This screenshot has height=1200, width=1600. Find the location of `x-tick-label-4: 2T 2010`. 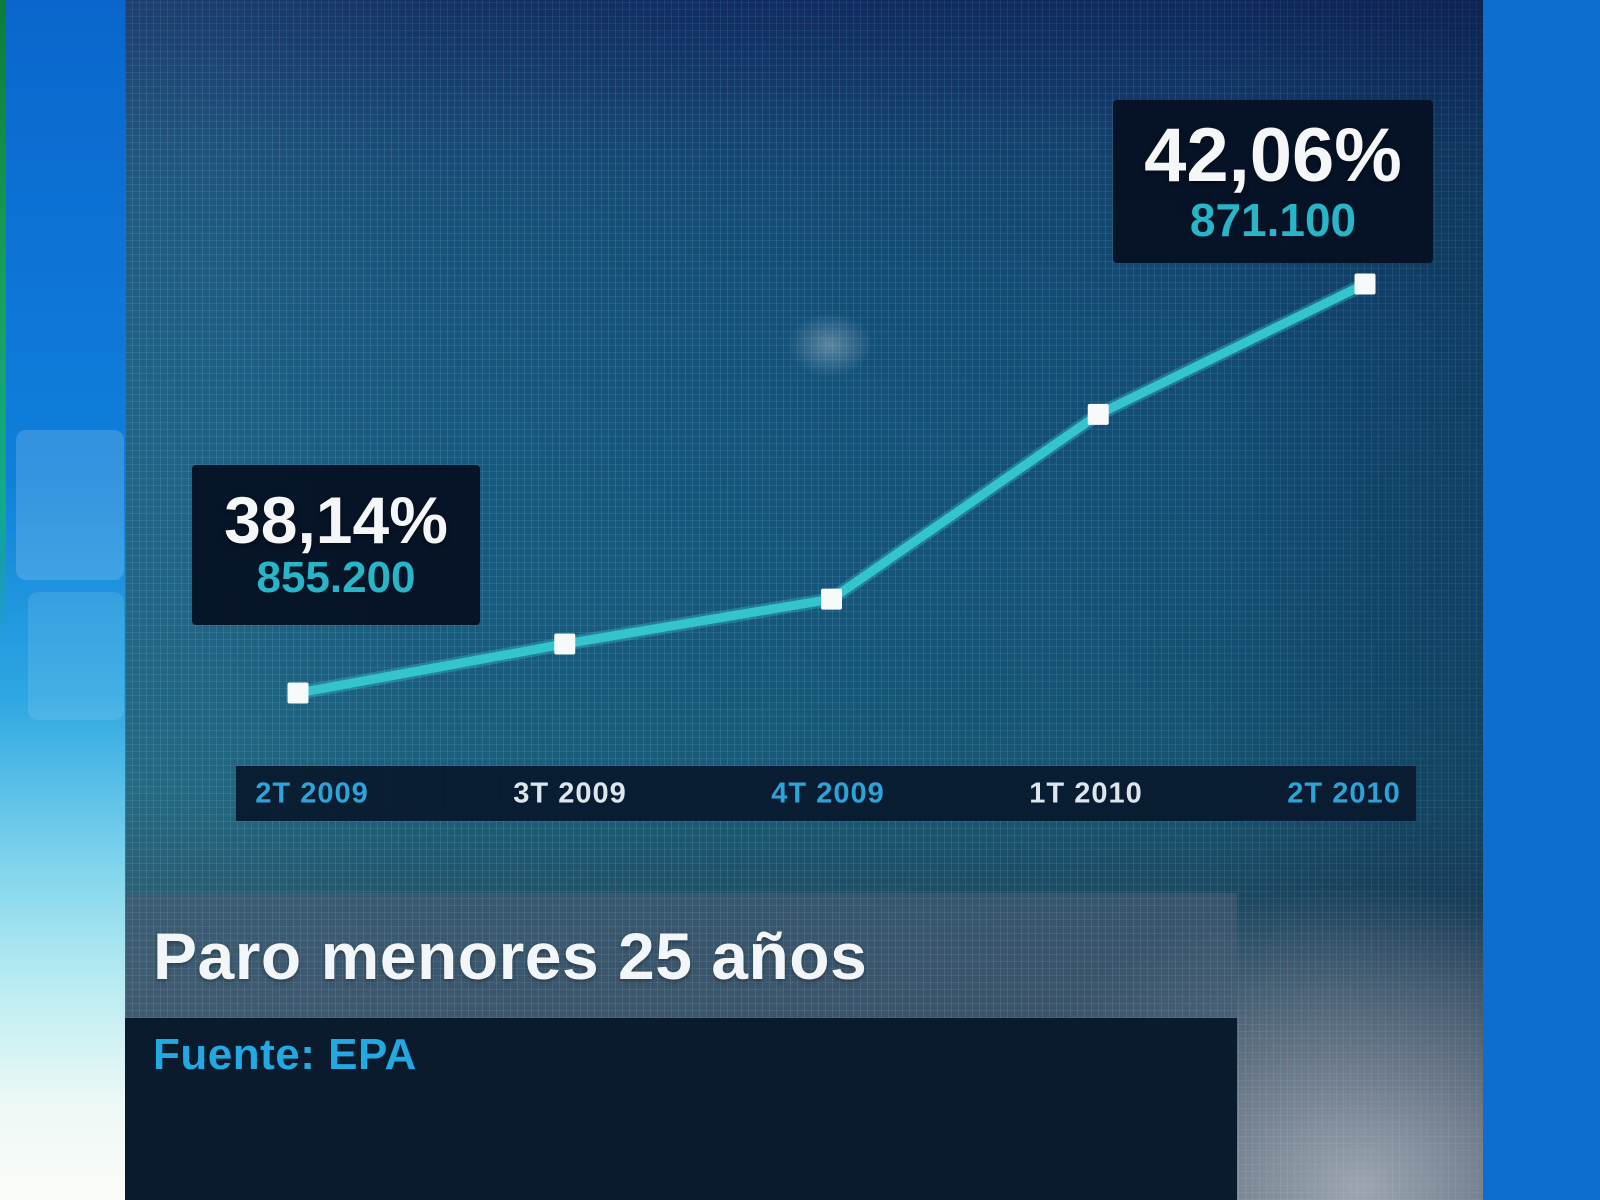

x-tick-label-4: 2T 2010 is located at coordinates (1344, 793).